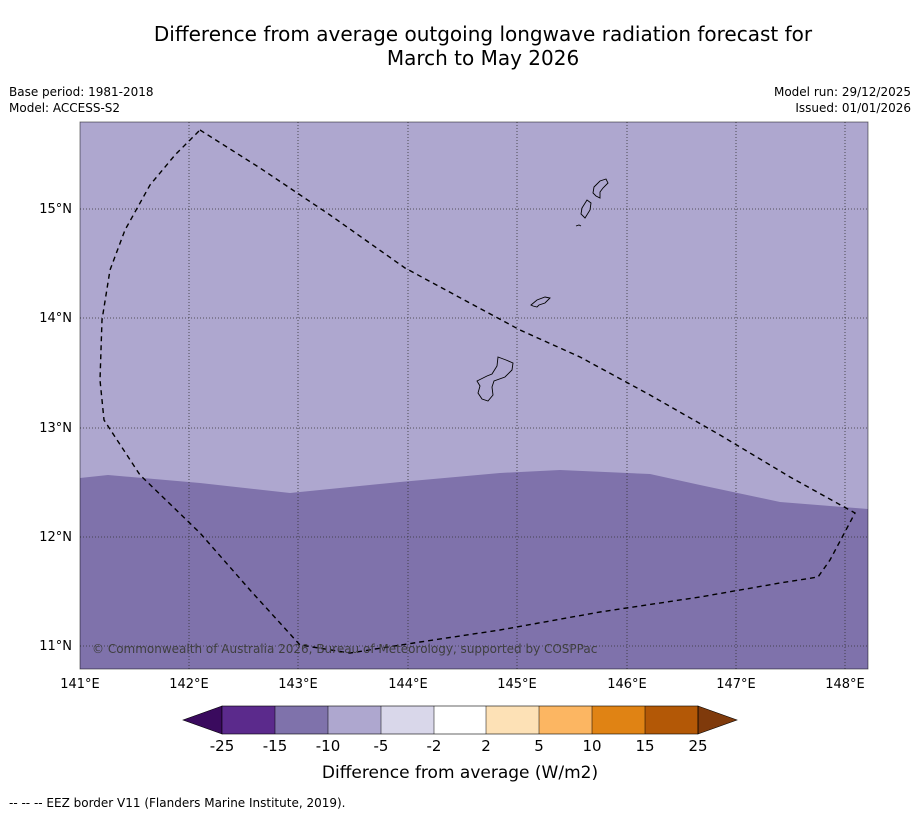  What do you see at coordinates (486, 746) in the screenshot?
I see `colorbar-tick: 2` at bounding box center [486, 746].